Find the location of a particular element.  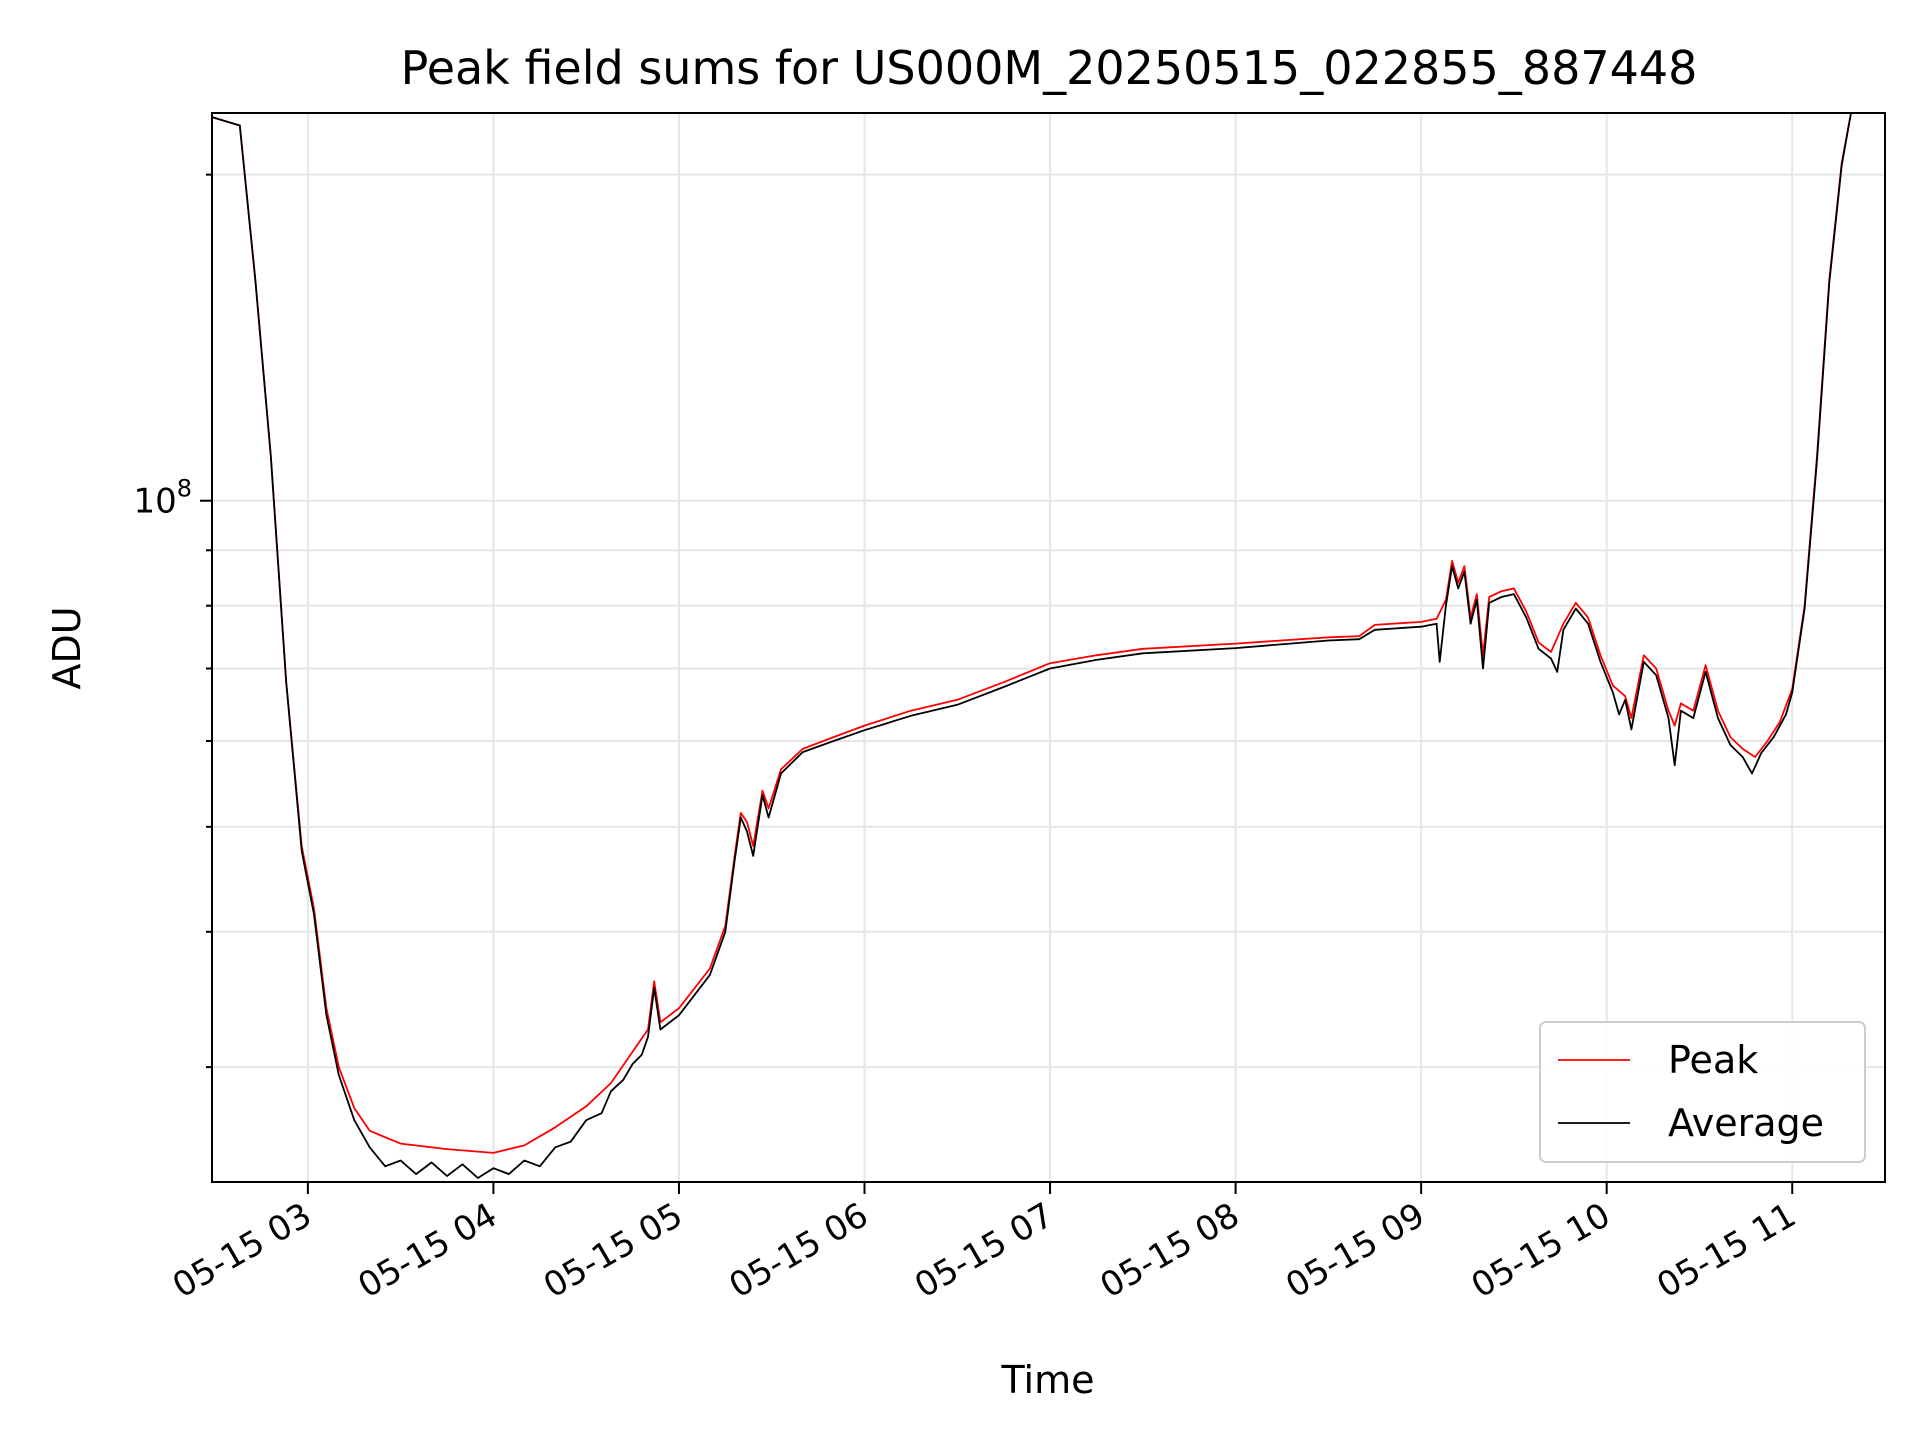

legend-label: Average is located at coordinates (1746, 1123).